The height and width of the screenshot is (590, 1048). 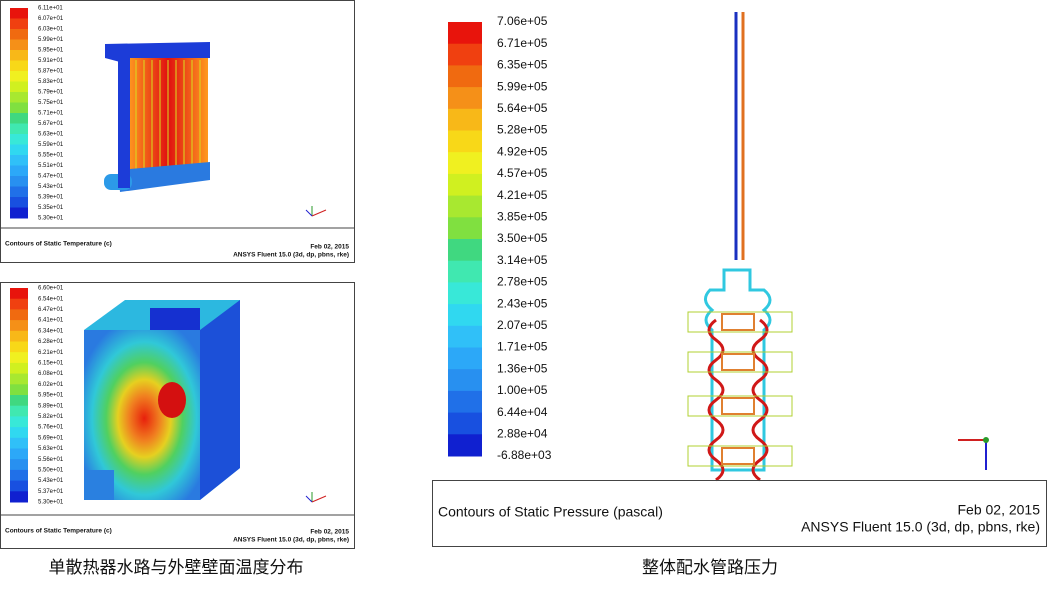 I want to click on contour-title: Contours of Static Pressure (pascal), so click(x=550, y=512).